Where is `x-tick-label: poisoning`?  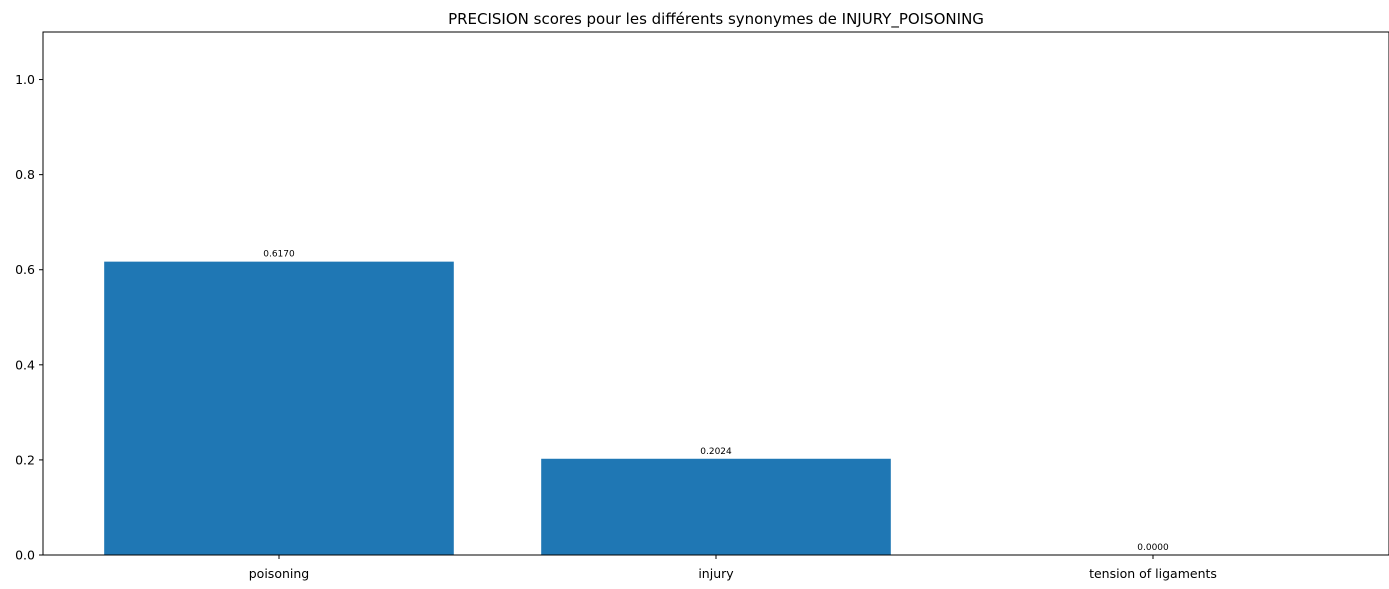
x-tick-label: poisoning is located at coordinates (279, 573).